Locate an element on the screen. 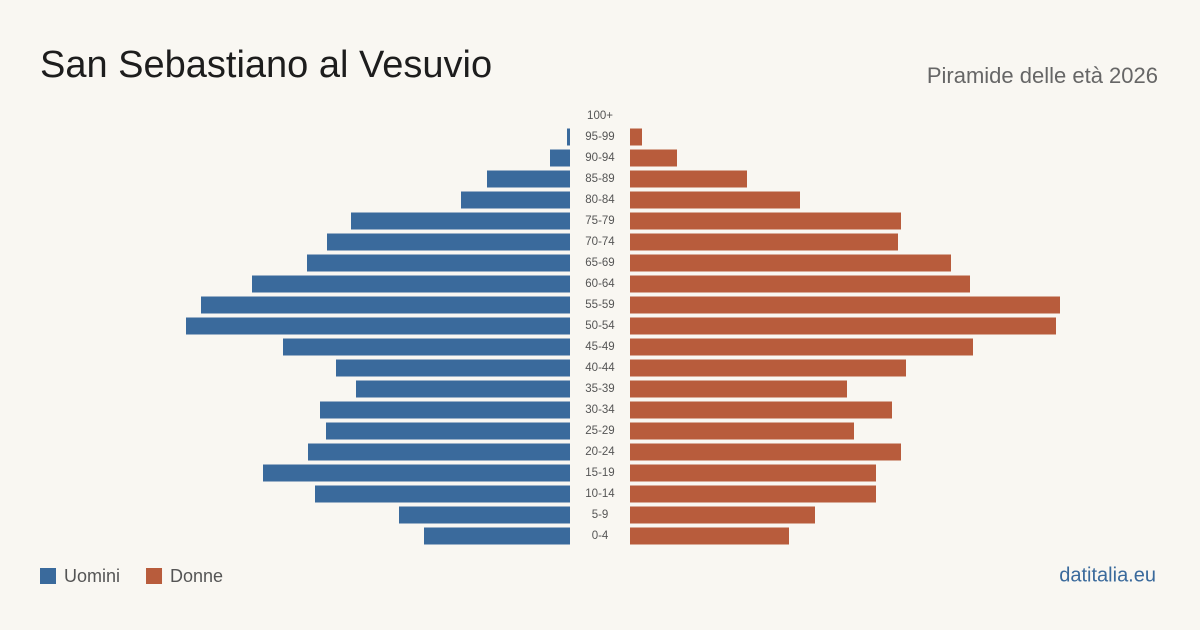 The height and width of the screenshot is (630, 1200). chart-subtitle: Piramide delle età 2026 is located at coordinates (1042, 75).